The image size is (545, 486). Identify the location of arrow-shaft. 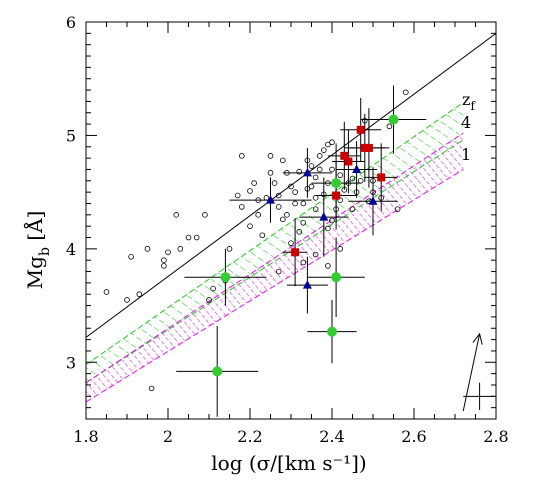
(471, 372).